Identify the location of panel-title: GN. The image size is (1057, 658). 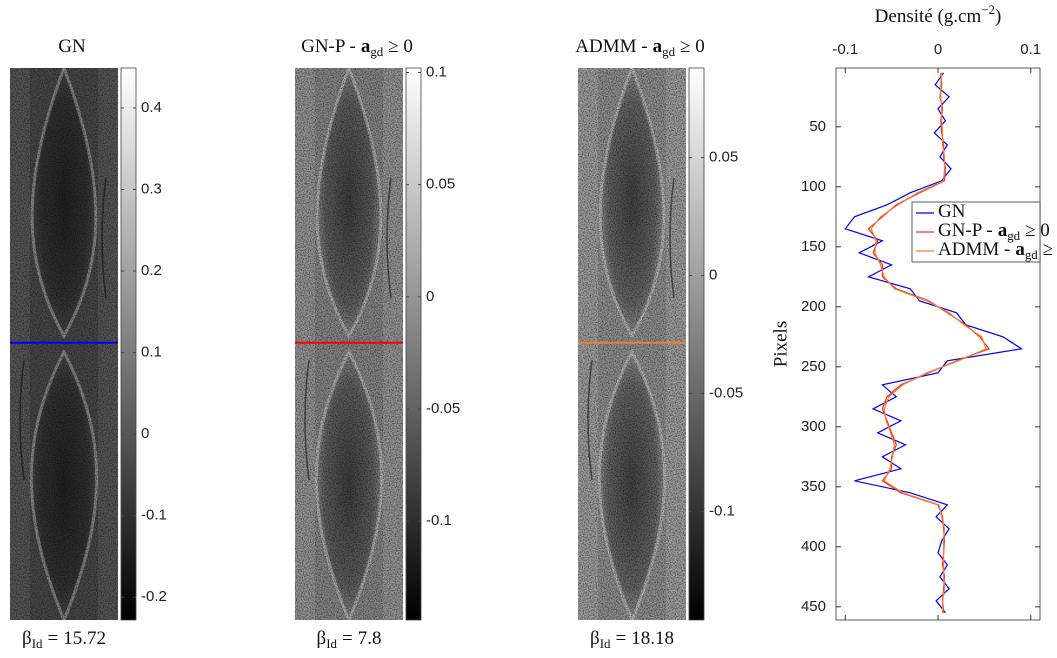
(72, 46).